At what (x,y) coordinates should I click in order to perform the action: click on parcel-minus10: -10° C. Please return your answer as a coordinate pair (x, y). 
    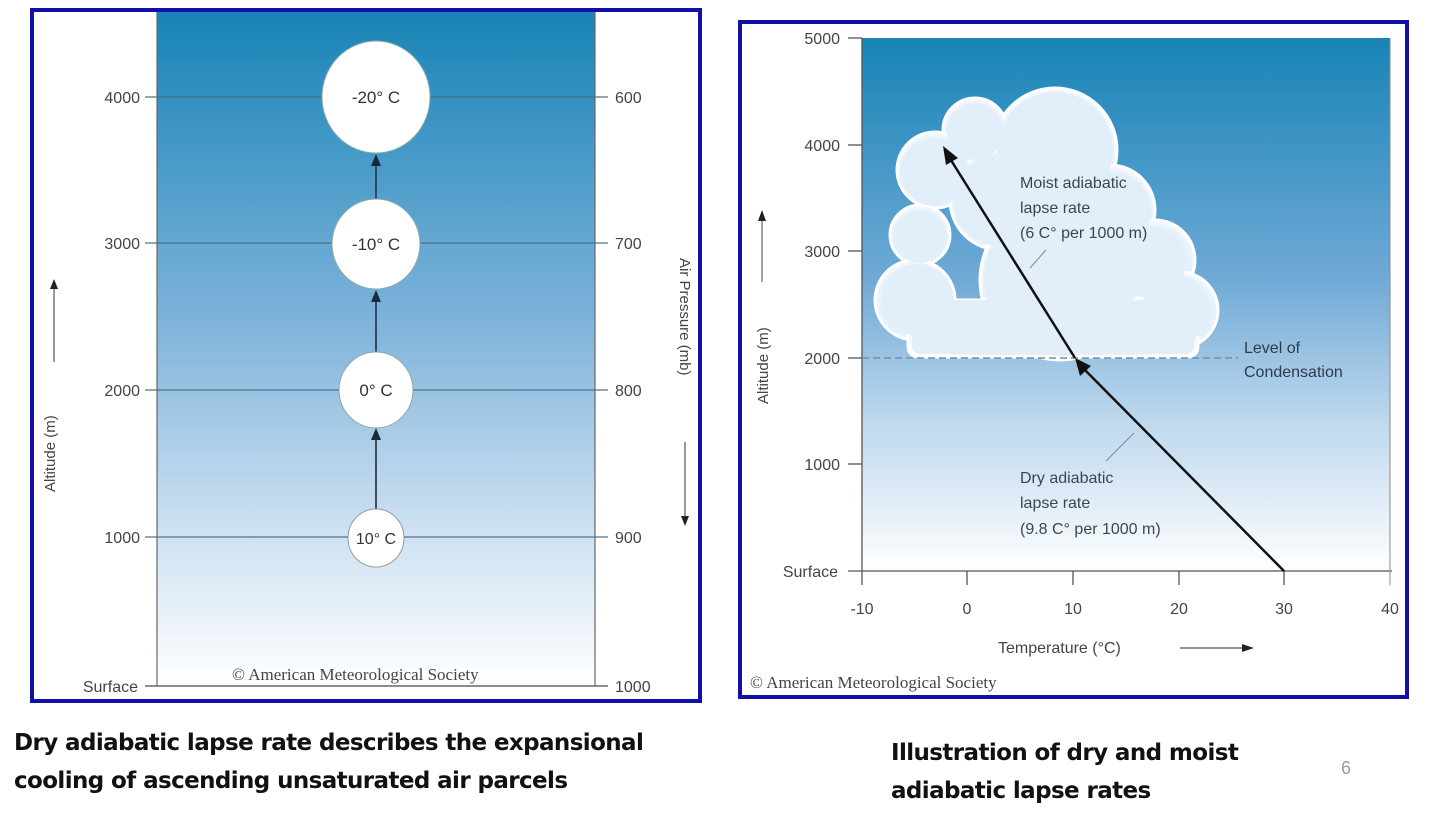
    Looking at the image, I should click on (376, 244).